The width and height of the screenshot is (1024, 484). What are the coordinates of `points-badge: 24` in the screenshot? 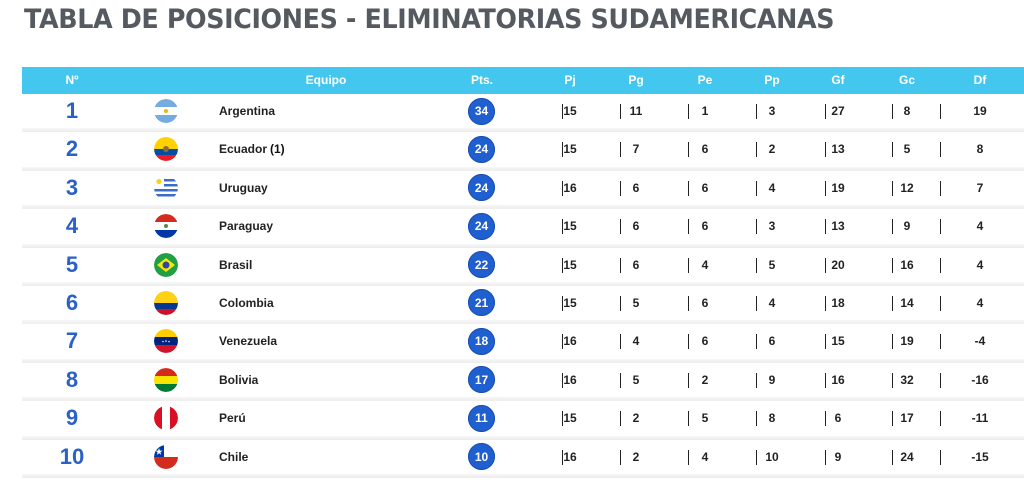 It's located at (481, 149).